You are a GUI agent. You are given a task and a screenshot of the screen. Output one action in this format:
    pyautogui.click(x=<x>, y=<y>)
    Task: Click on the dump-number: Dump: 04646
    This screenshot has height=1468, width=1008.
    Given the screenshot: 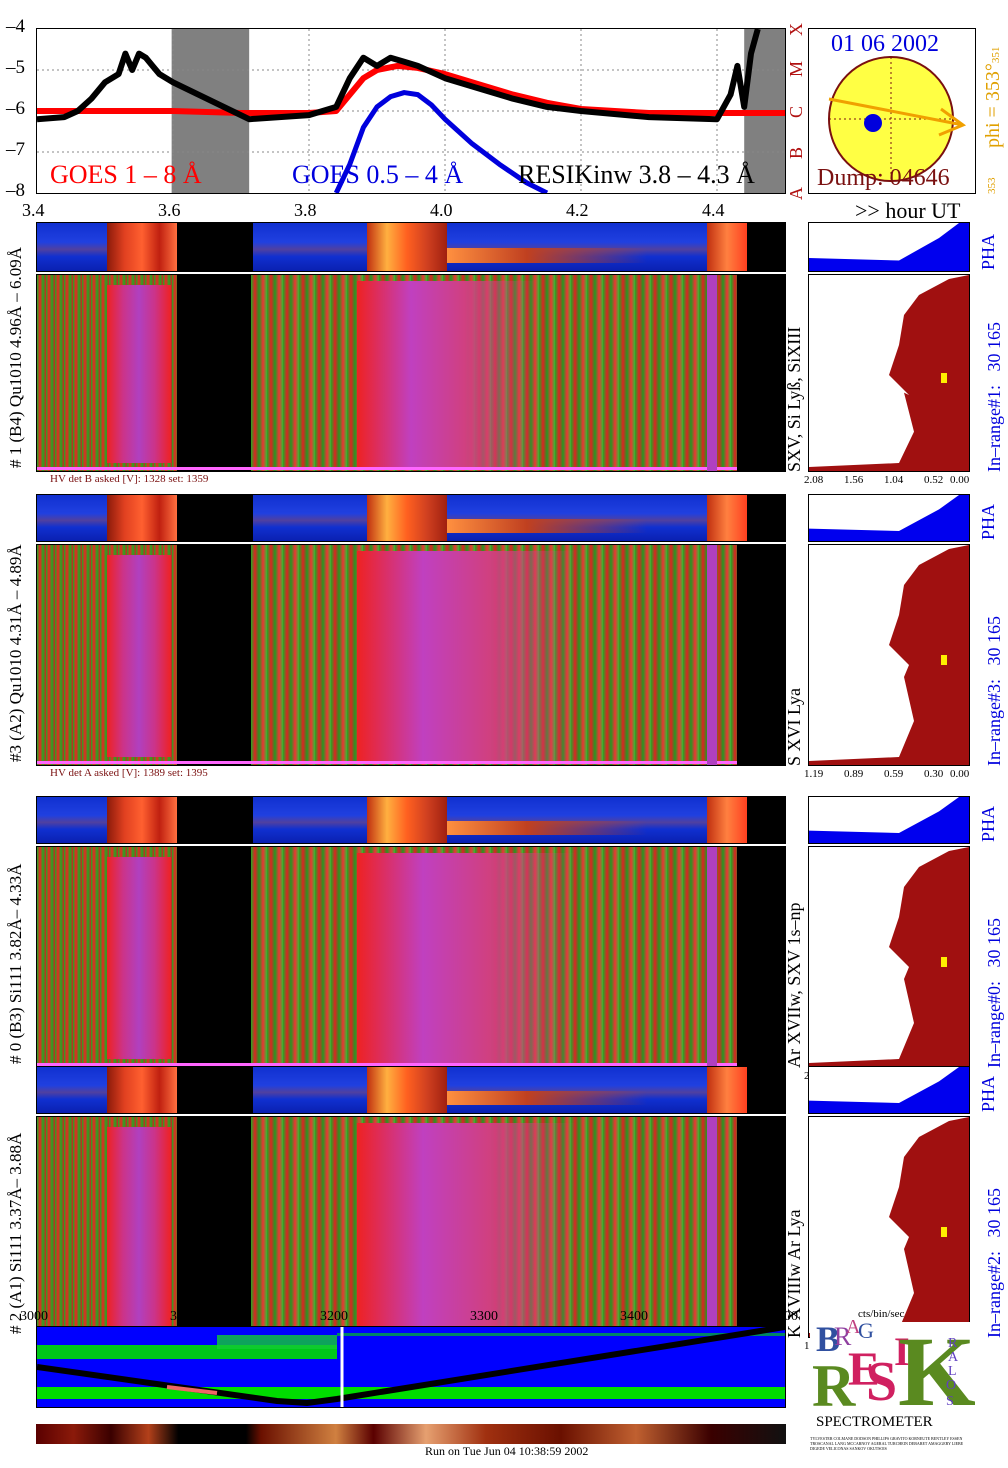 What is the action you would take?
    pyautogui.click(x=883, y=178)
    